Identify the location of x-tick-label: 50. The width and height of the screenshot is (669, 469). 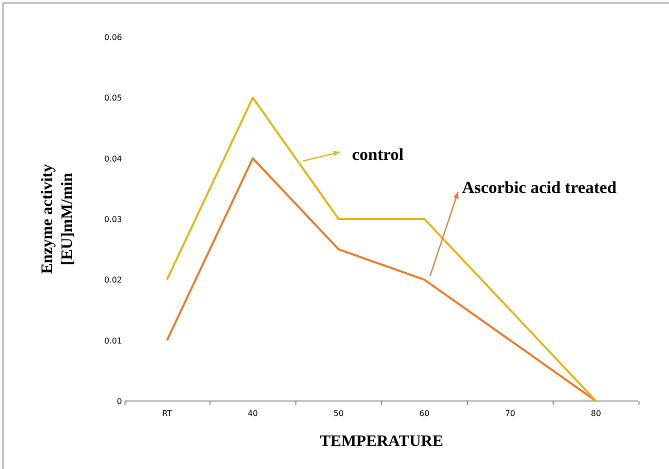
(339, 413).